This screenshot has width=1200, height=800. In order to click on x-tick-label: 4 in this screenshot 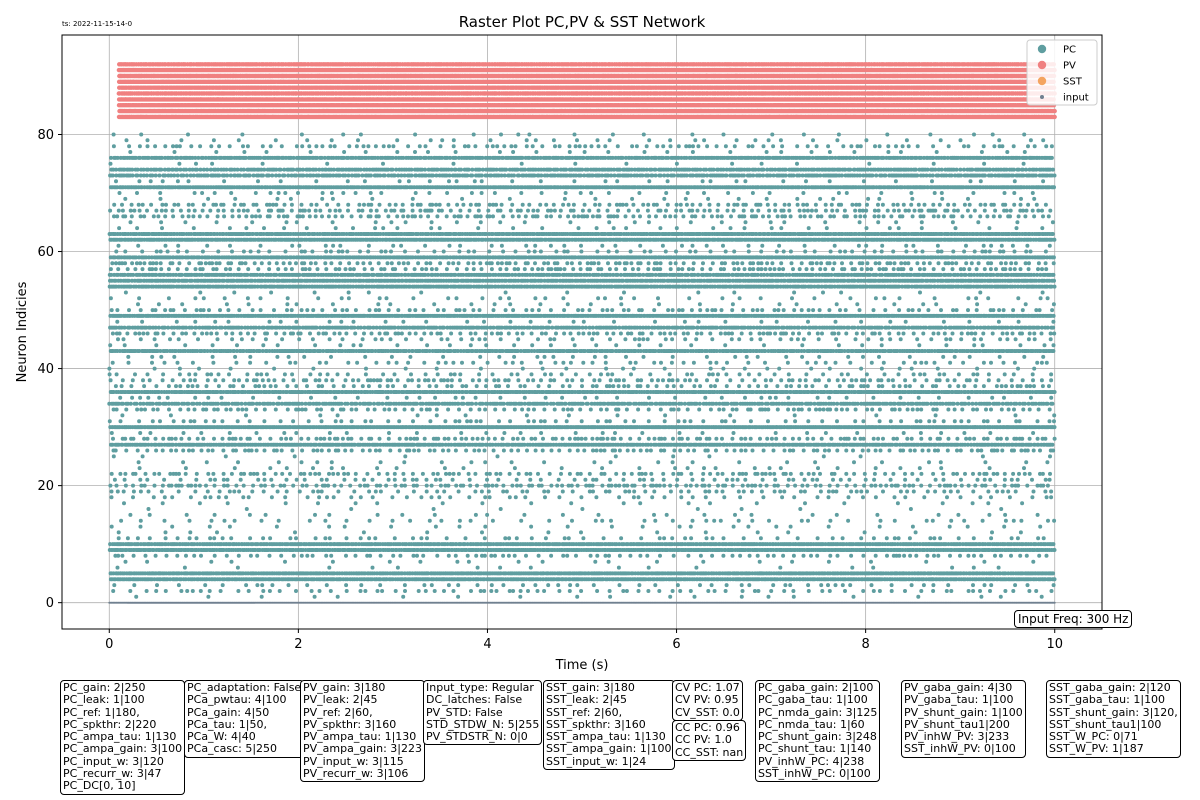, I will do `click(487, 644)`.